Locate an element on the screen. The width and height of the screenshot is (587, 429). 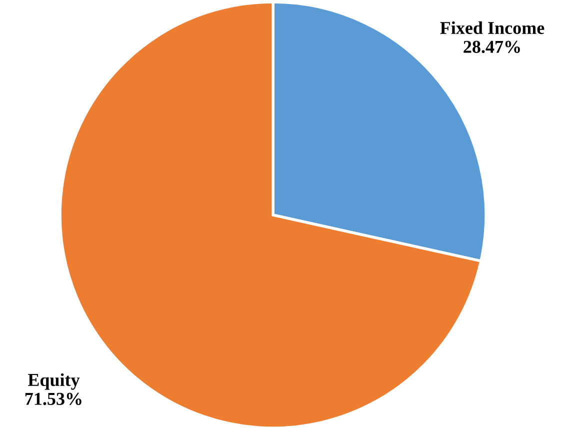
slice-label: Fixed Income is located at coordinates (492, 27).